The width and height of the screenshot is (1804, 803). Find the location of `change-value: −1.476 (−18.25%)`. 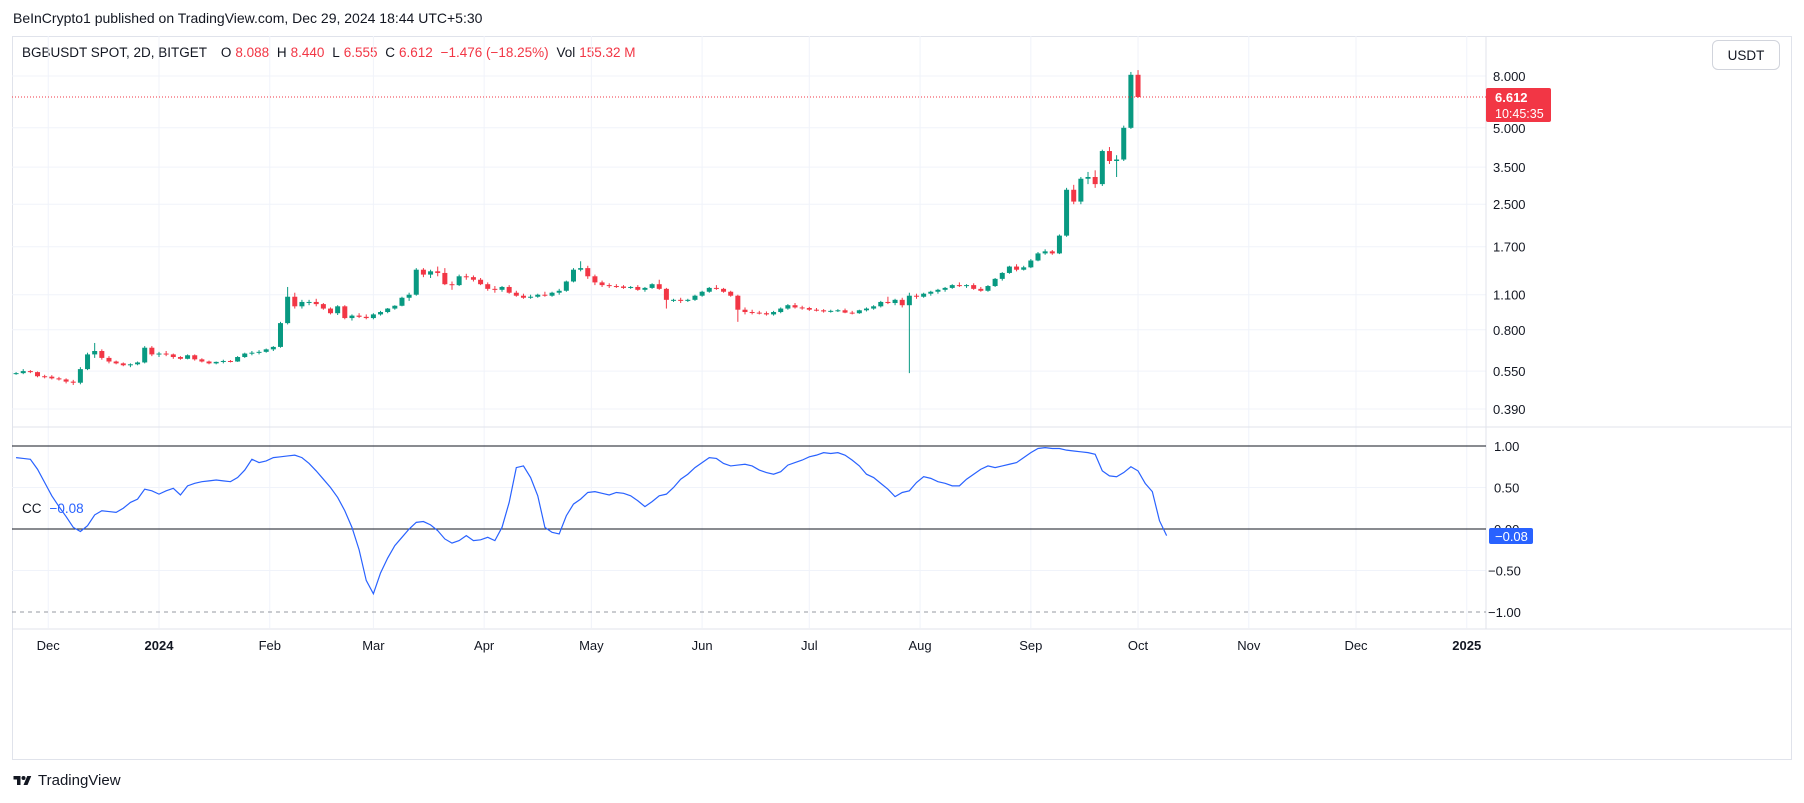

change-value: −1.476 (−18.25%) is located at coordinates (494, 52).